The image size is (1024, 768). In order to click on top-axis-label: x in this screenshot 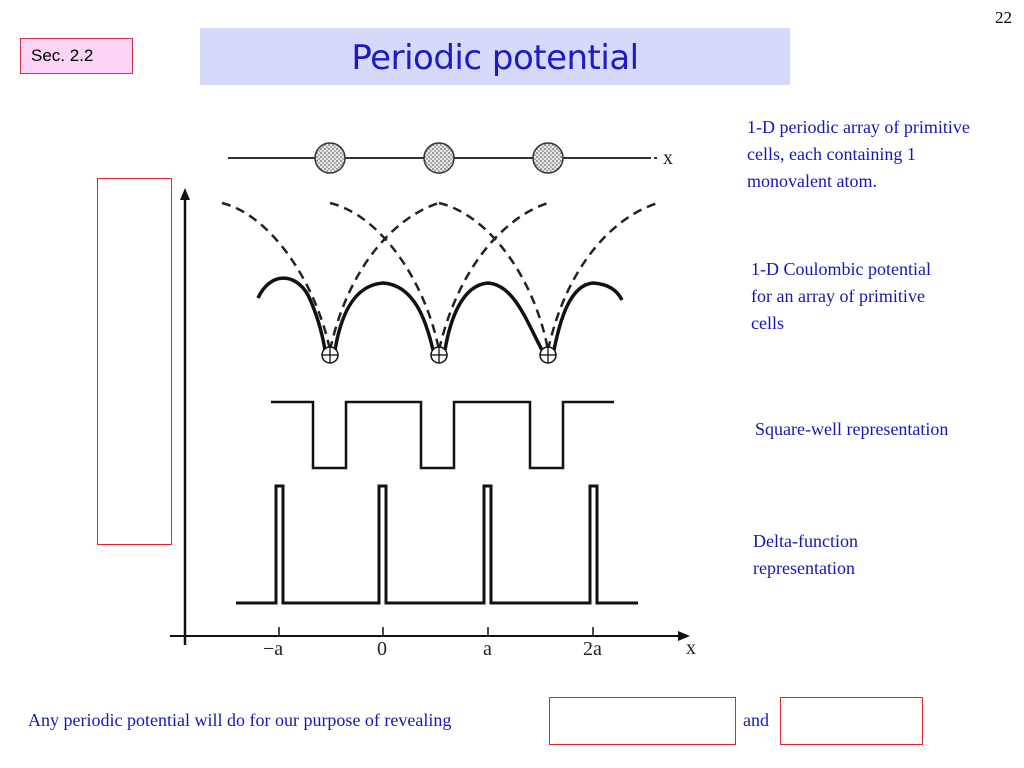, I will do `click(668, 158)`.